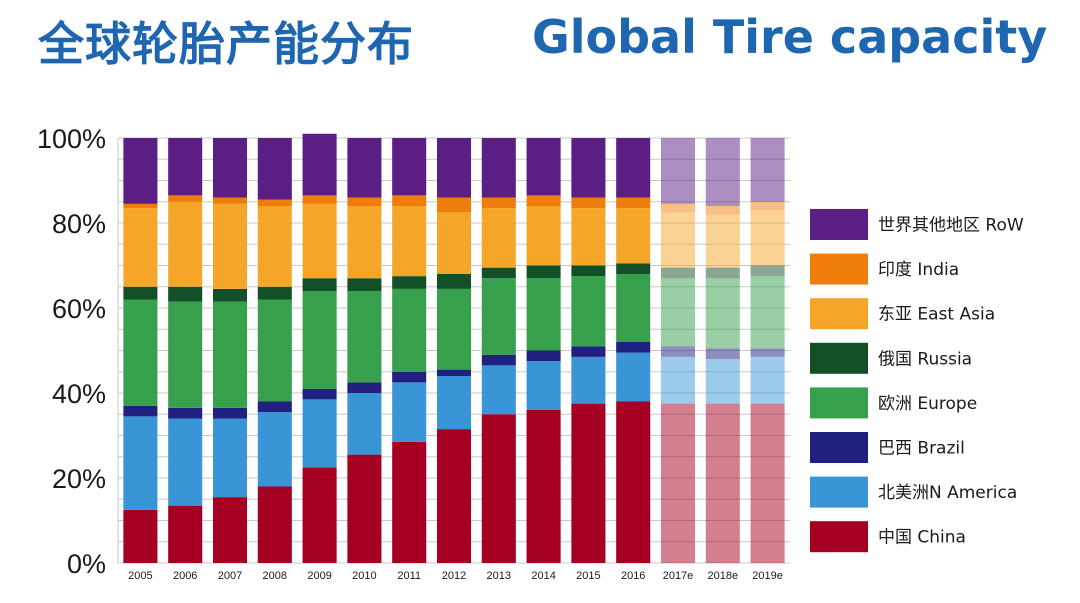 This screenshot has width=1080, height=603. I want to click on y-tick-label: 40%, so click(79, 394).